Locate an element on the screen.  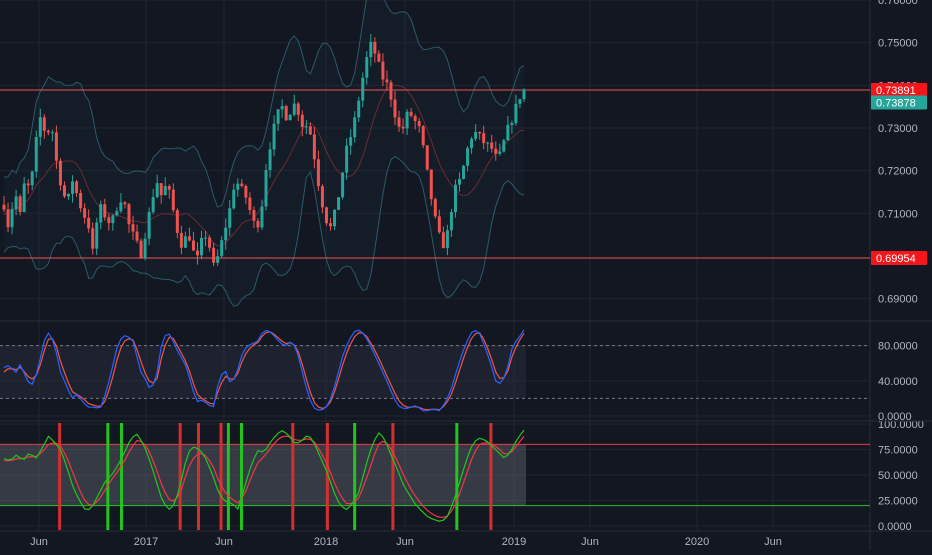
stoch-tick-label: 40.0000 is located at coordinates (898, 382).